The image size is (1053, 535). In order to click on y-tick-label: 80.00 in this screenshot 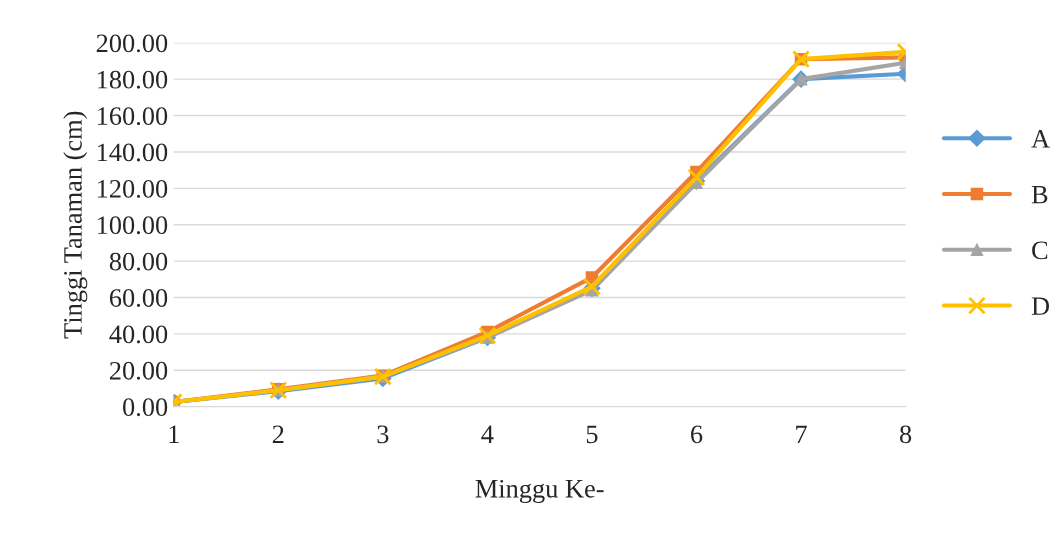, I will do `click(138, 261)`.